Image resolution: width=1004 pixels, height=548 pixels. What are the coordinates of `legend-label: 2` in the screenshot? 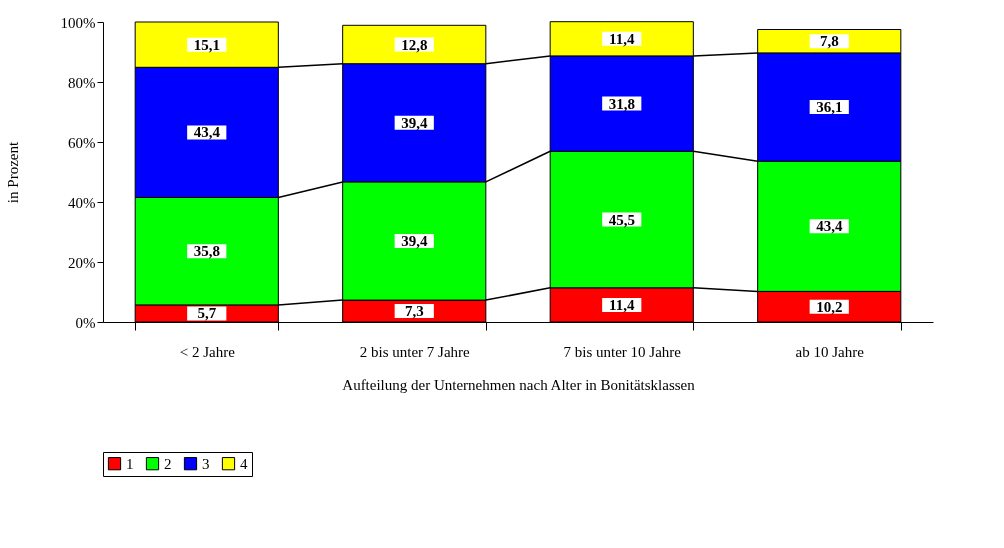 It's located at (168, 463).